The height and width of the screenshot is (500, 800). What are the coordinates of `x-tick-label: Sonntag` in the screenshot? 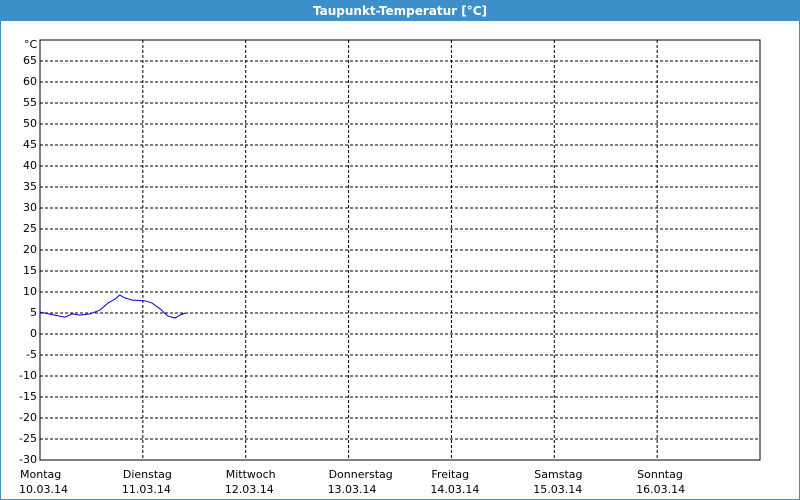 It's located at (660, 474).